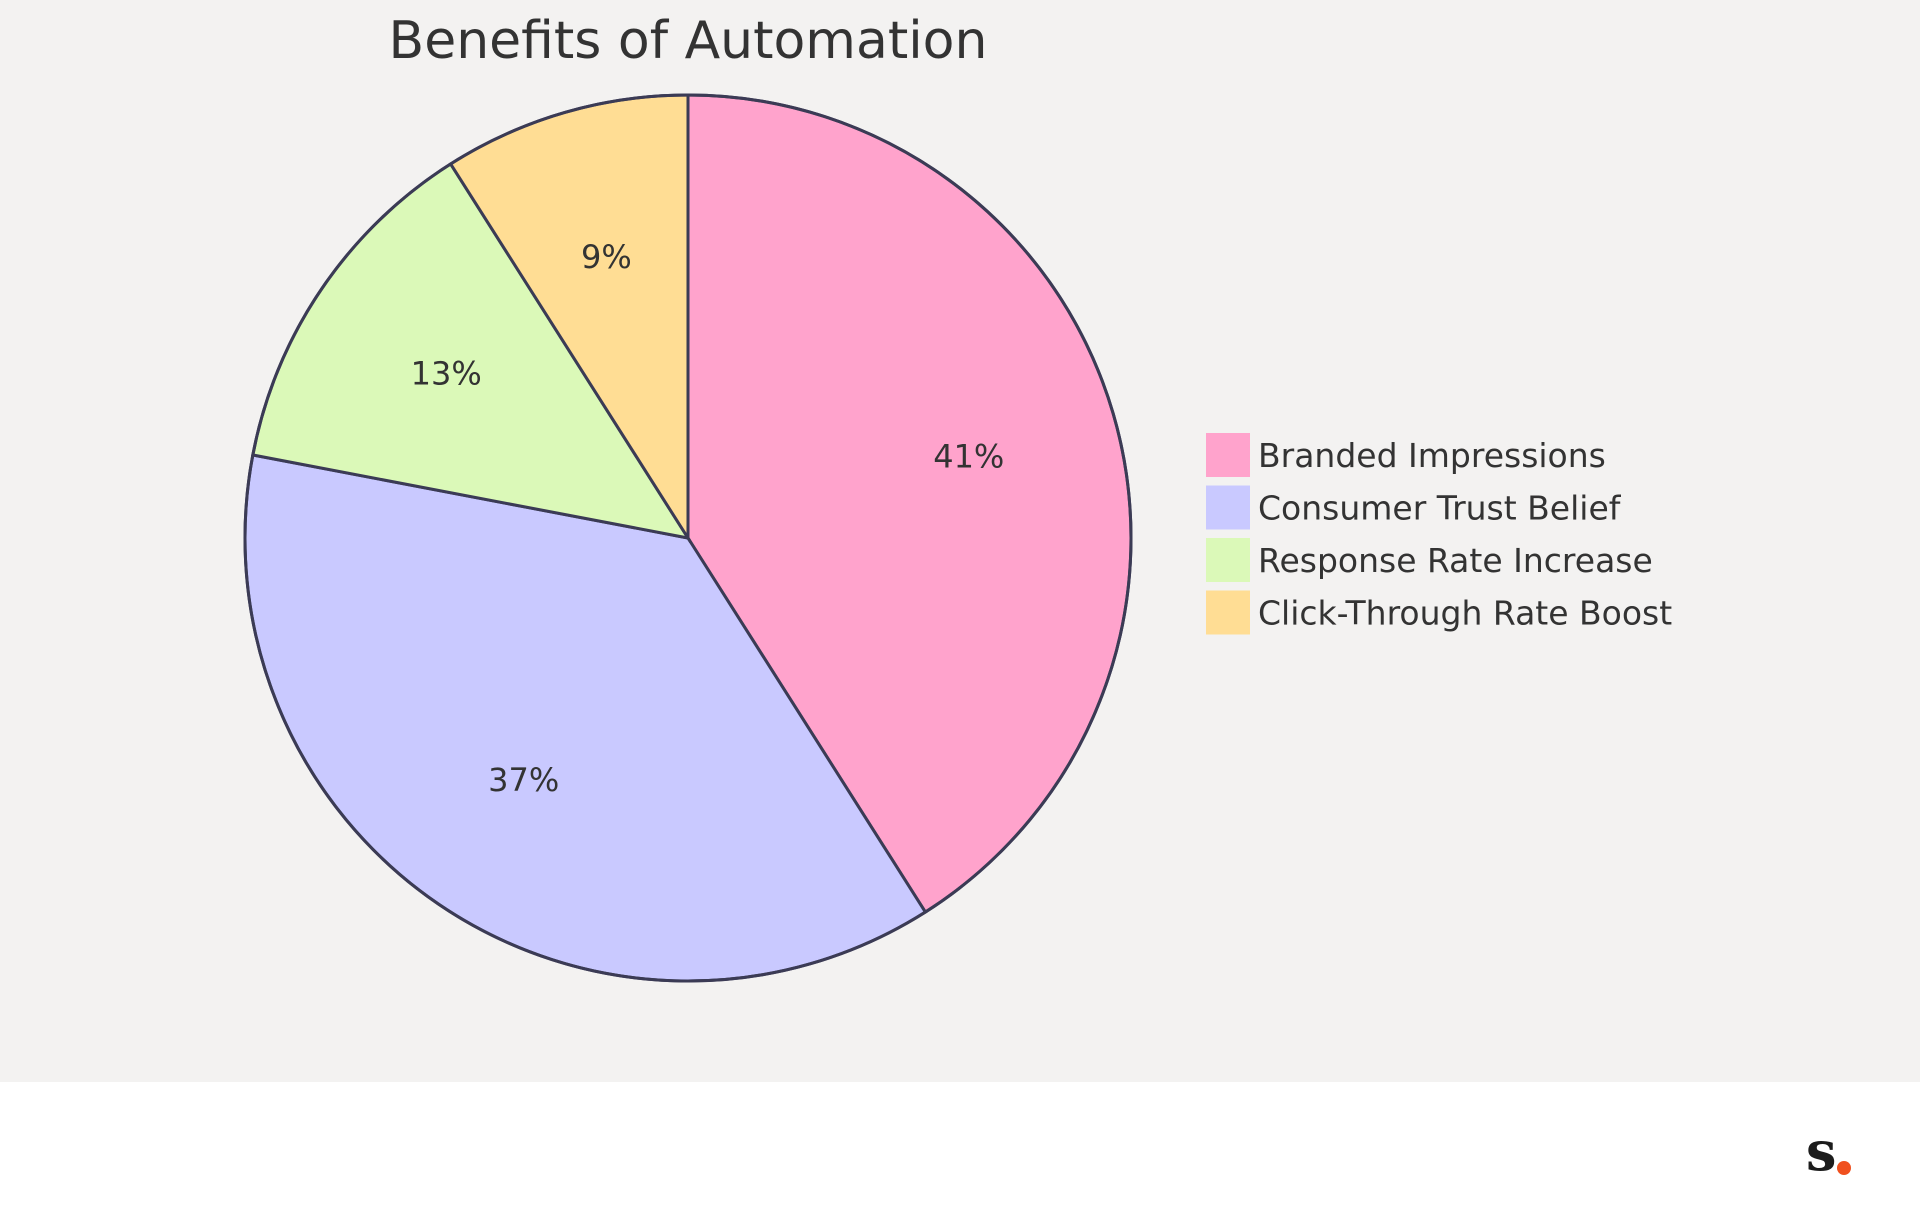  What do you see at coordinates (1455, 560) in the screenshot?
I see `legend-label: Response Rate Increase` at bounding box center [1455, 560].